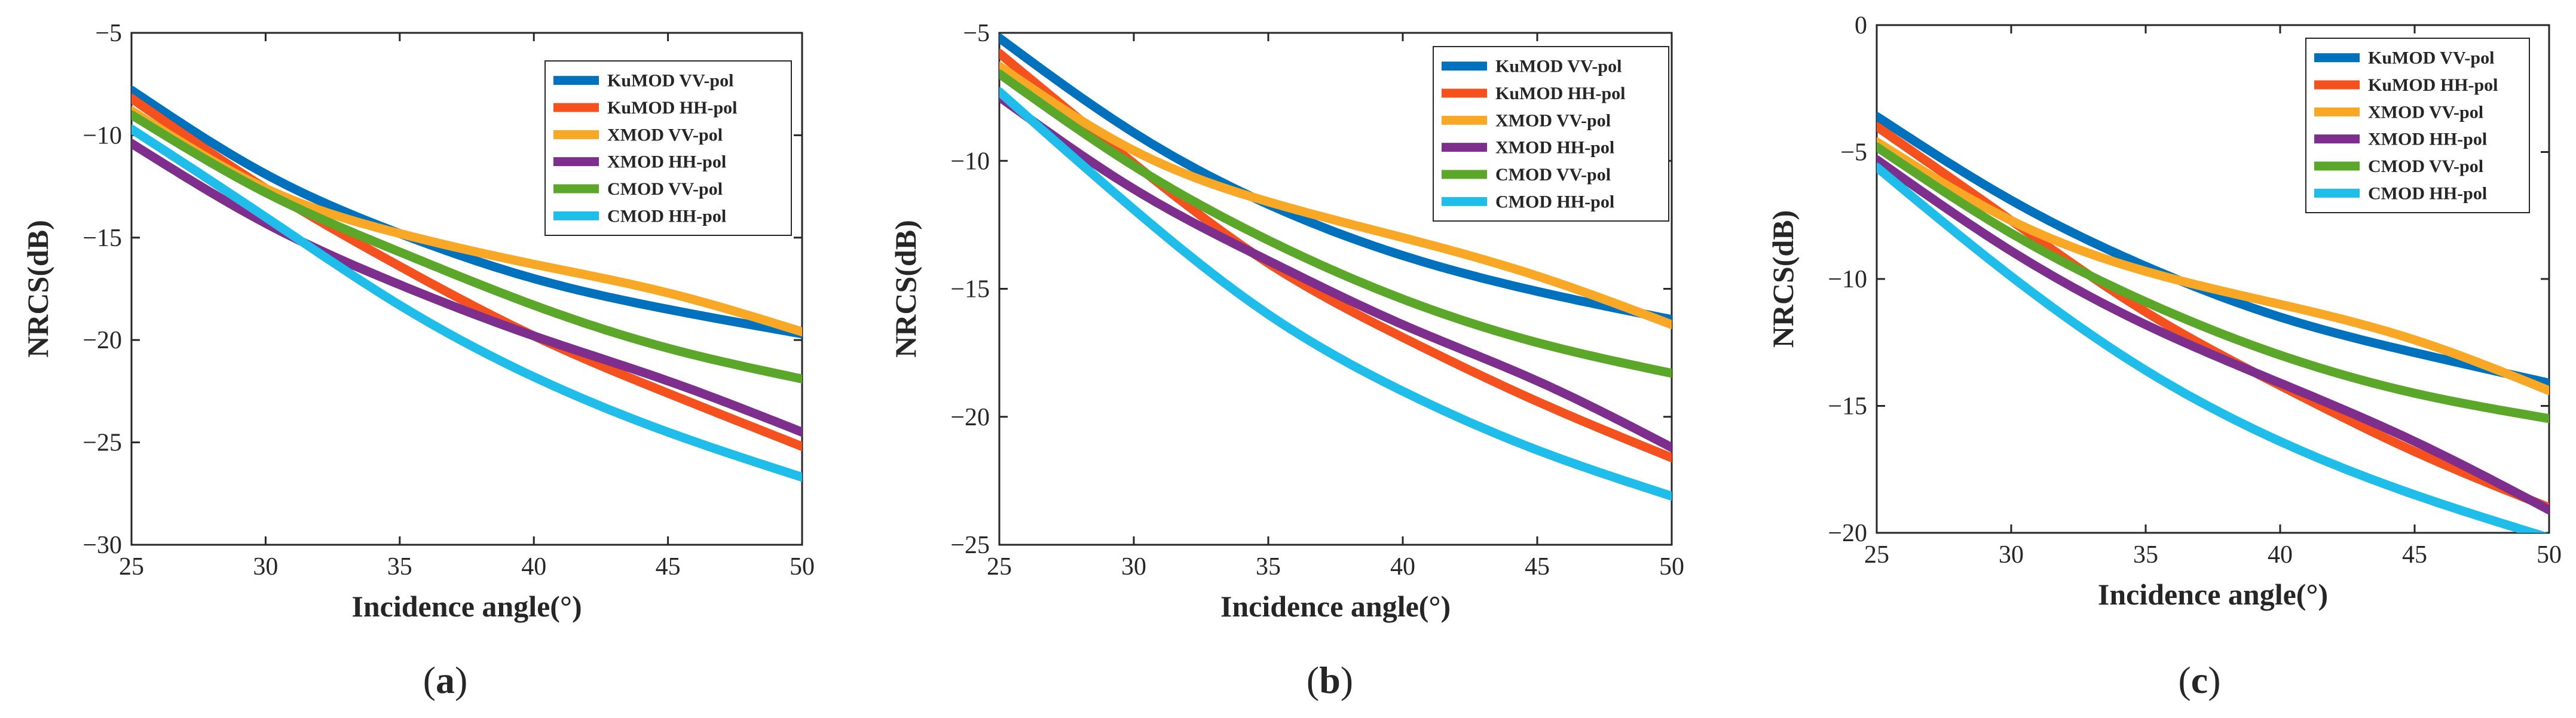  I want to click on panel-label: (a), so click(445, 680).